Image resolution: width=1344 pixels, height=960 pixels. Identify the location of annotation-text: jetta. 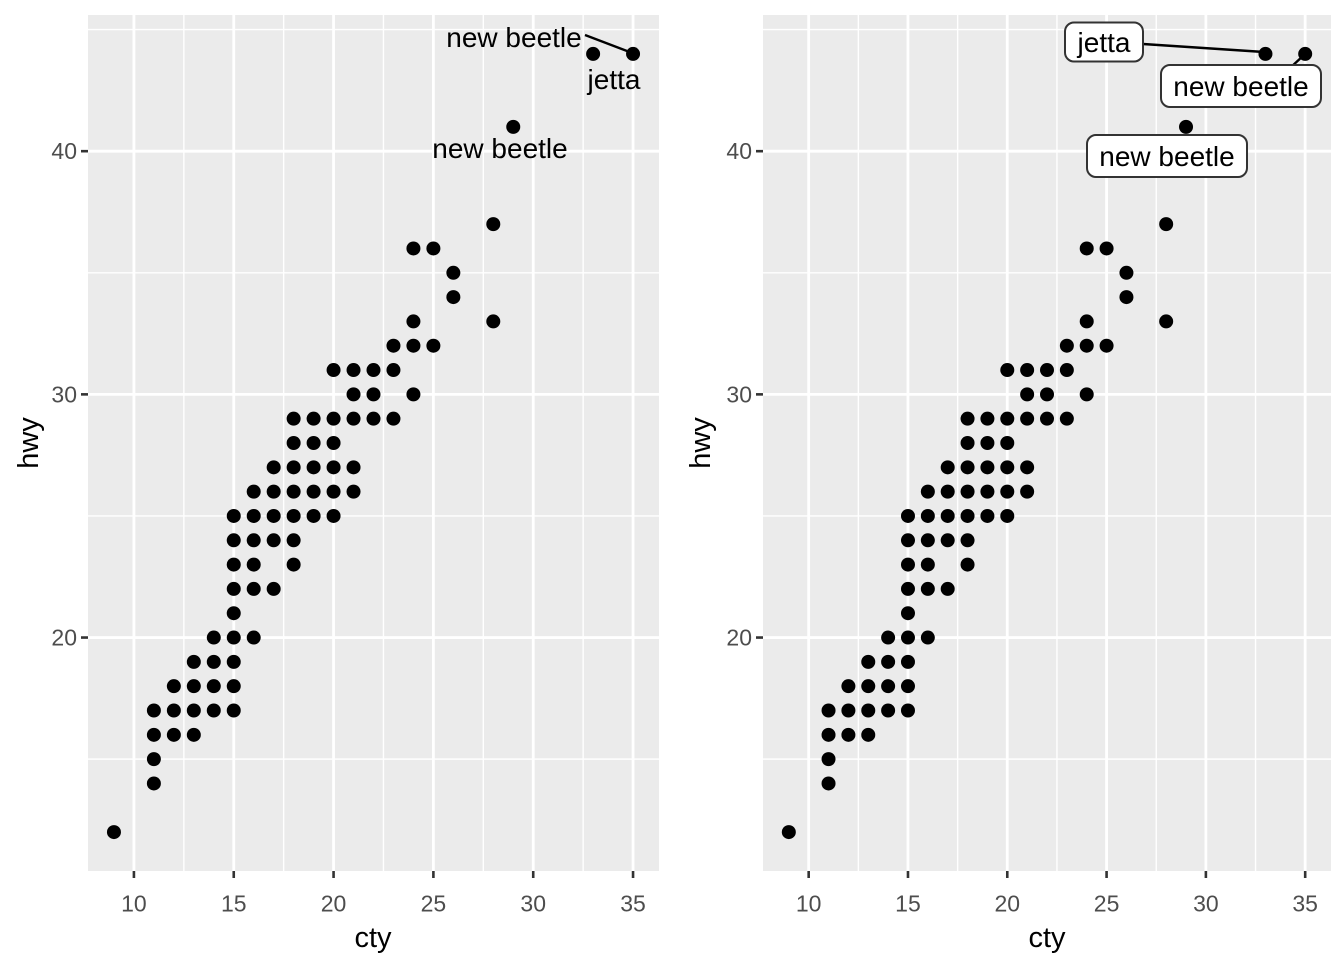
(614, 79).